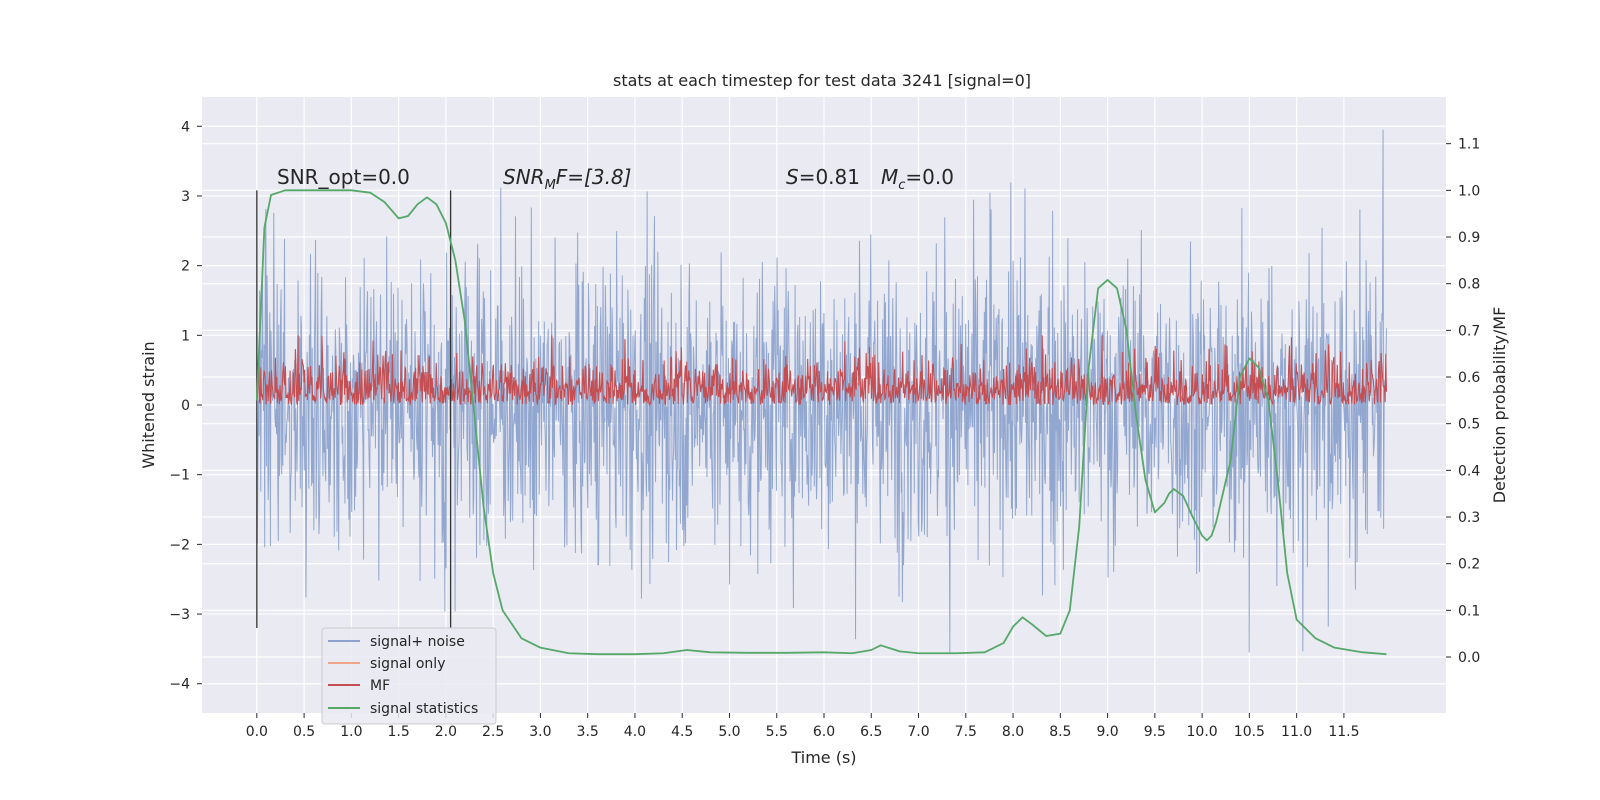 The height and width of the screenshot is (800, 1600). Describe the element at coordinates (1343, 732) in the screenshot. I see `x-tick-label: 11.5` at that location.